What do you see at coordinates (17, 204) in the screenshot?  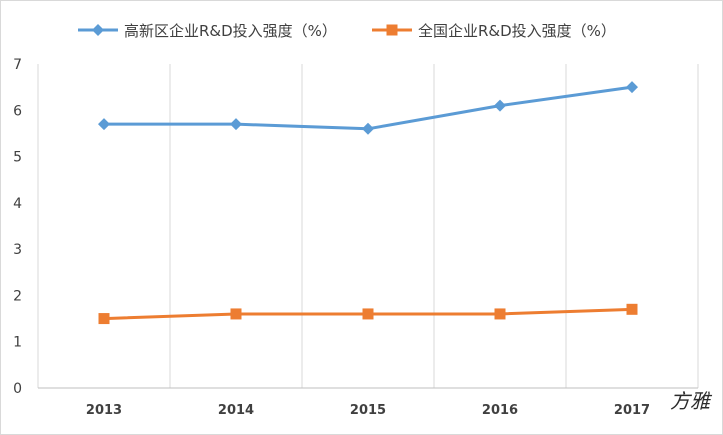 I see `y-tick-label: 4` at bounding box center [17, 204].